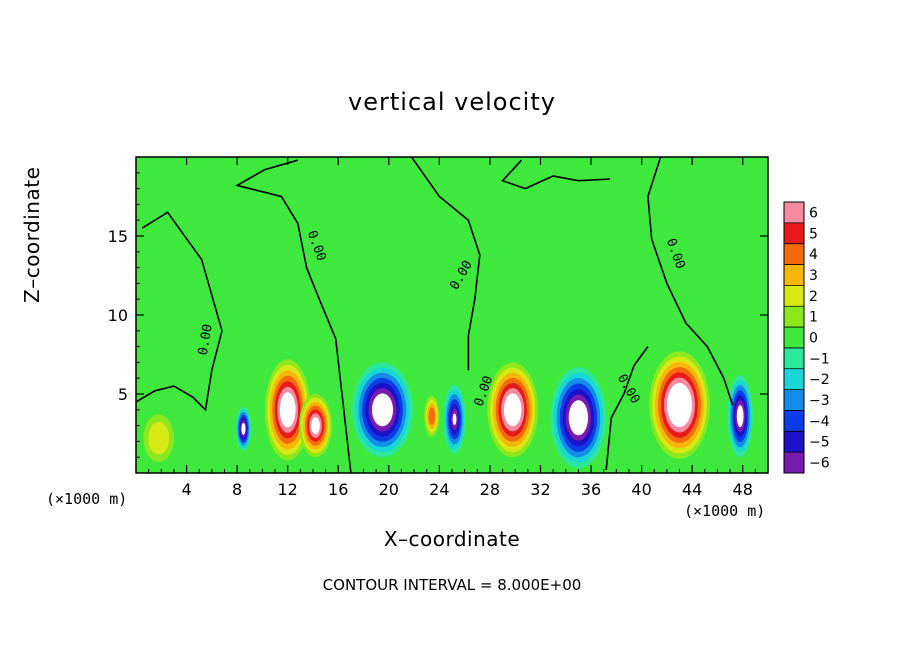 The image size is (904, 654). Describe the element at coordinates (819, 401) in the screenshot. I see `colorbar-label-9: −3` at that location.